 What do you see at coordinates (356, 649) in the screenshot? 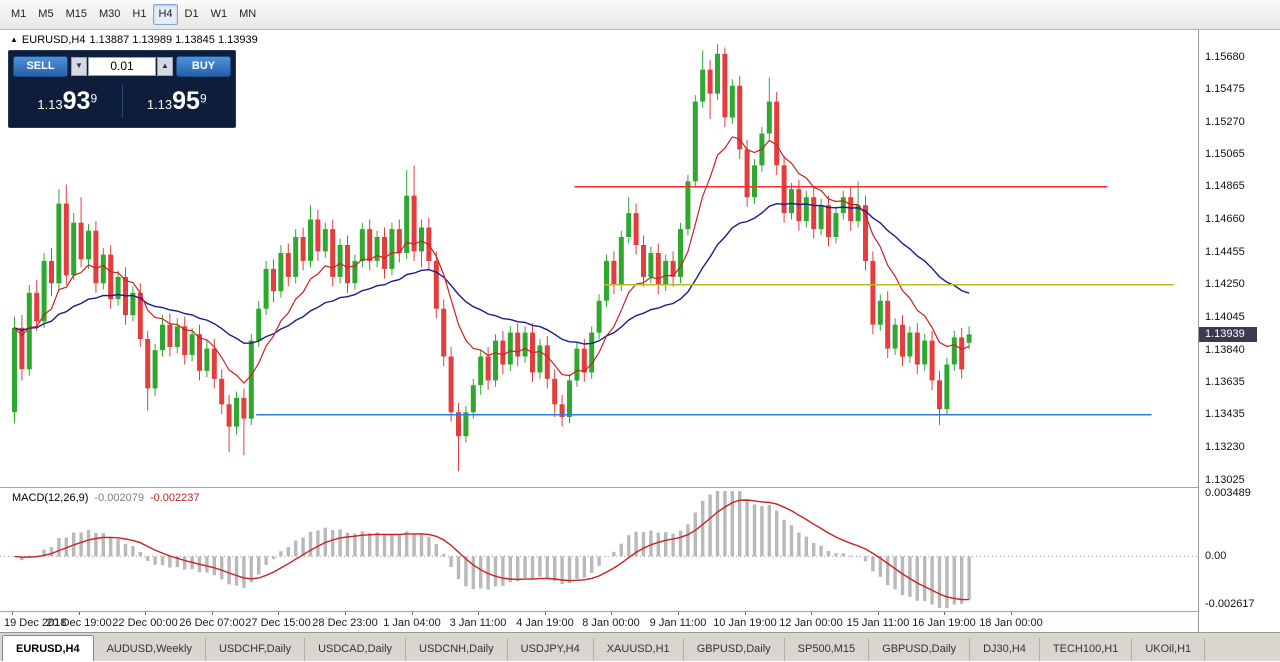
I see `chart-tab-usdcad-daily: USDCAD,Daily` at bounding box center [356, 649].